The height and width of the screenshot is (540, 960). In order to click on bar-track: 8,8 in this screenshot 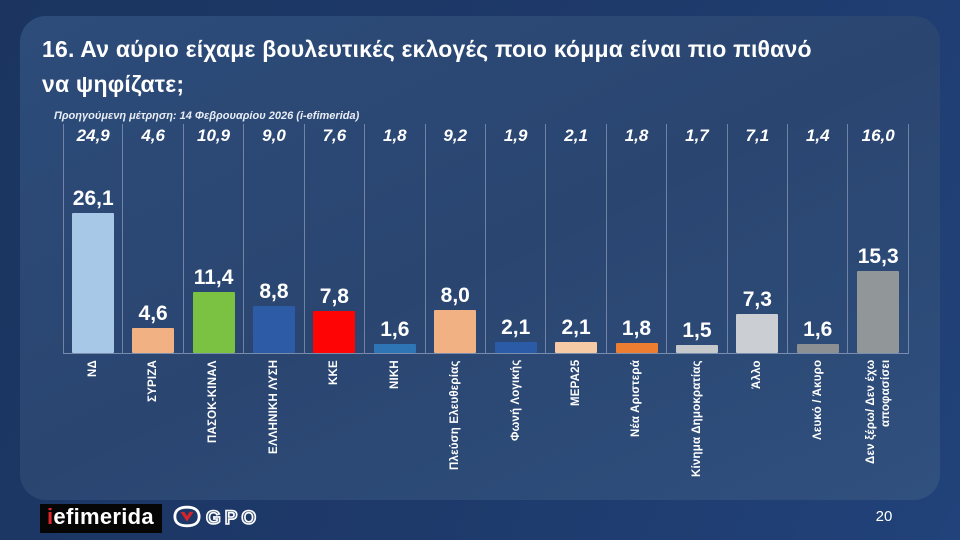, I will do `click(273, 251)`.